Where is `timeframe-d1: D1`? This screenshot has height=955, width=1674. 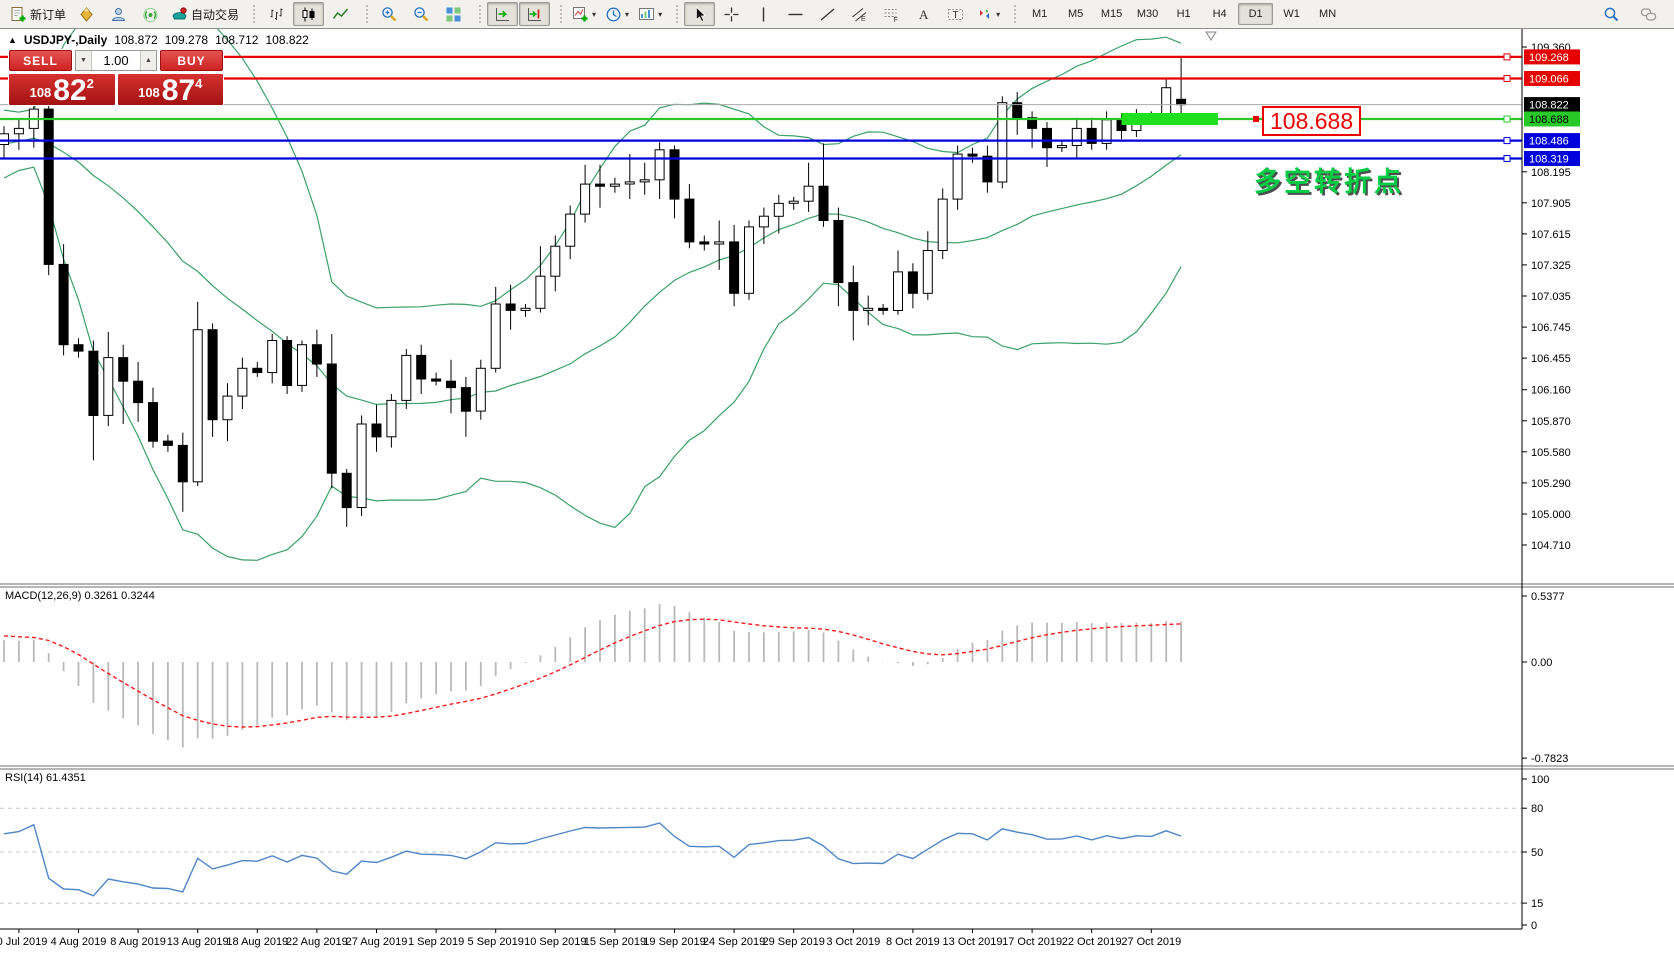 timeframe-d1: D1 is located at coordinates (1256, 14).